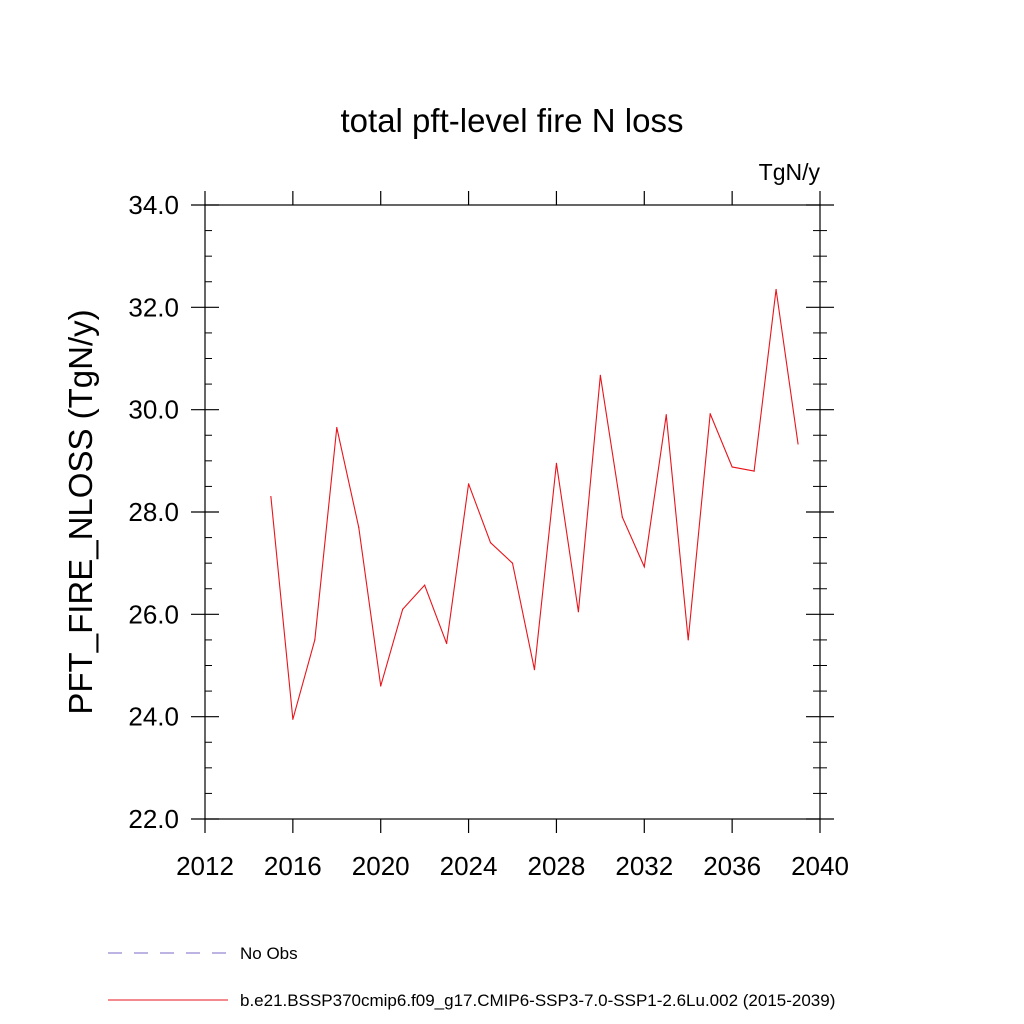  I want to click on y-tick-label: 28.0, so click(153, 512).